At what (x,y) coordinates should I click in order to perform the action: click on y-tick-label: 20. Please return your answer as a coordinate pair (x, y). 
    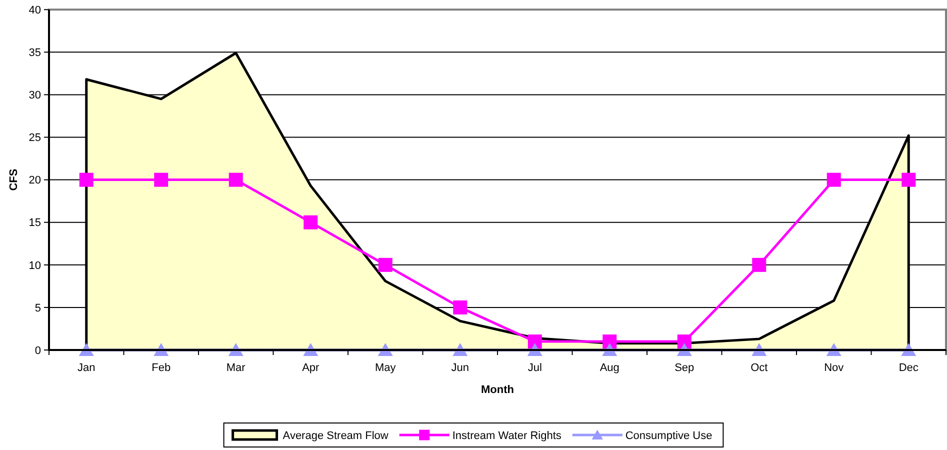
    Looking at the image, I should click on (34, 180).